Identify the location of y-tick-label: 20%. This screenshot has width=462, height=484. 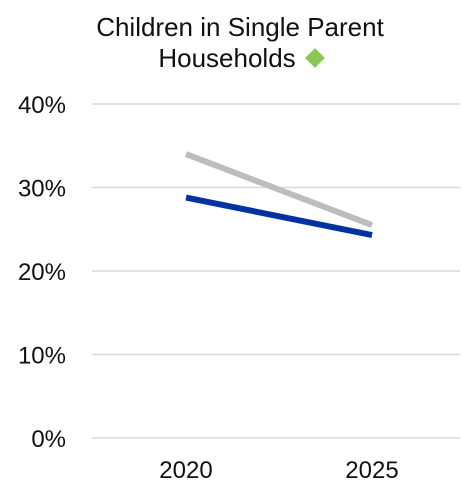
(42, 272).